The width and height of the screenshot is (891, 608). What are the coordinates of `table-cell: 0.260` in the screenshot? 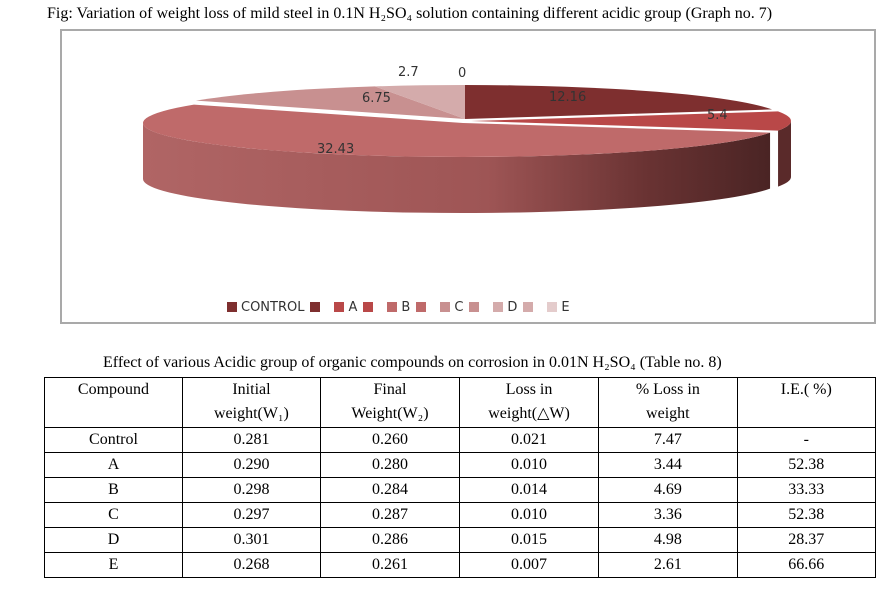 It's located at (389, 440).